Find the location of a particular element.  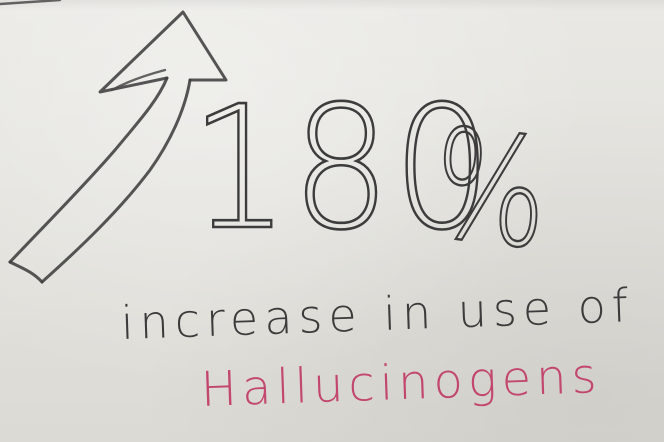

percent-sign: % is located at coordinates (491, 190).